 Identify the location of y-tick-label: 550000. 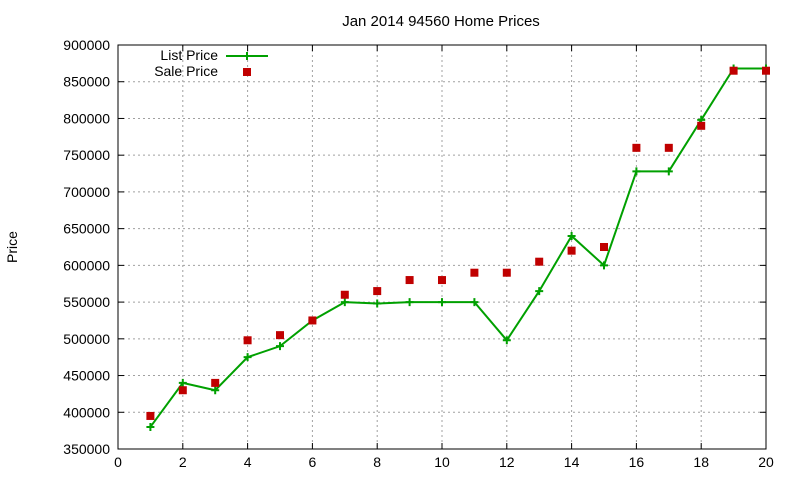
(86, 302).